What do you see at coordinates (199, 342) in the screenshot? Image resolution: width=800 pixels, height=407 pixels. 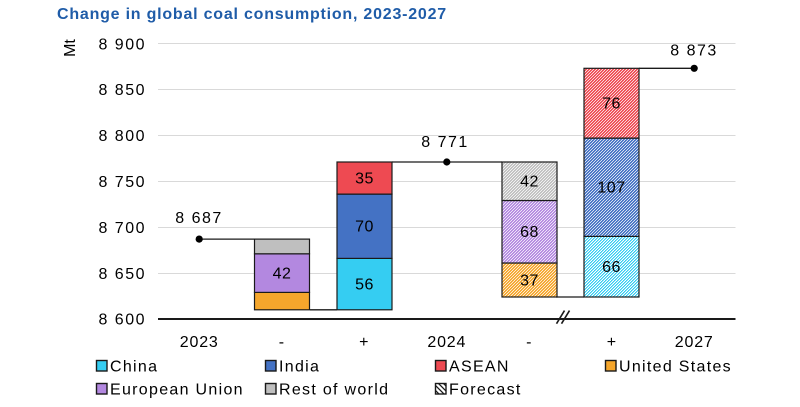 I see `svg-text: 2023` at bounding box center [199, 342].